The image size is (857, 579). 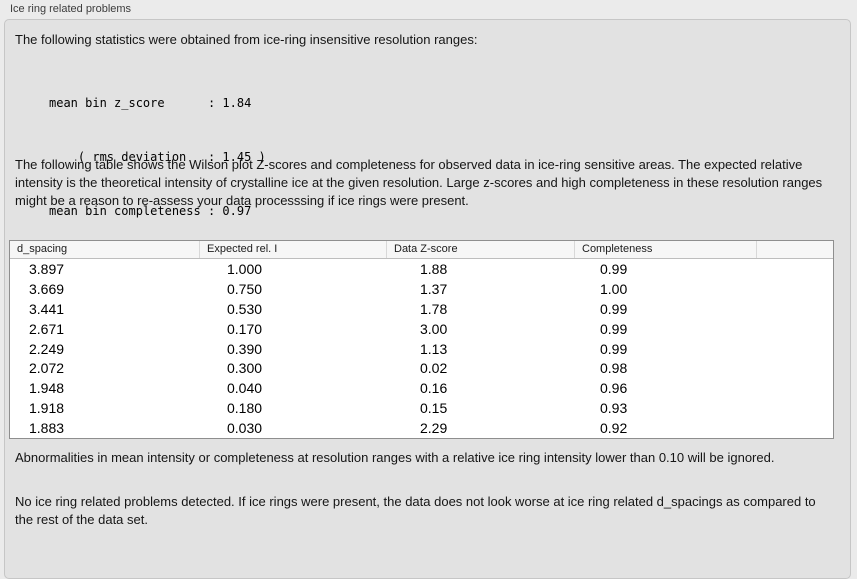 I want to click on table-row: 1.883 0.030 2.29 0.92, so click(x=421, y=428).